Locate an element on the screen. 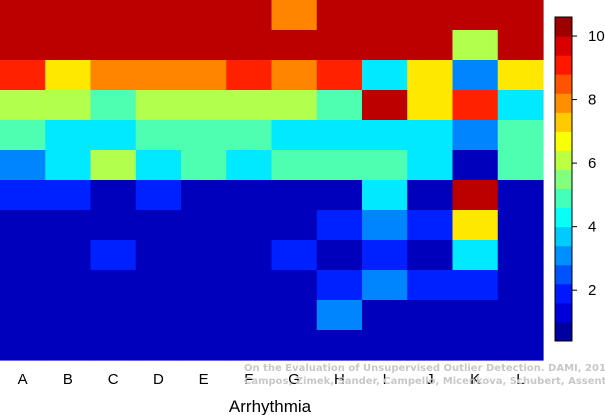 Image resolution: width=605 pixels, height=415 pixels. x-tick-label: H is located at coordinates (339, 379).